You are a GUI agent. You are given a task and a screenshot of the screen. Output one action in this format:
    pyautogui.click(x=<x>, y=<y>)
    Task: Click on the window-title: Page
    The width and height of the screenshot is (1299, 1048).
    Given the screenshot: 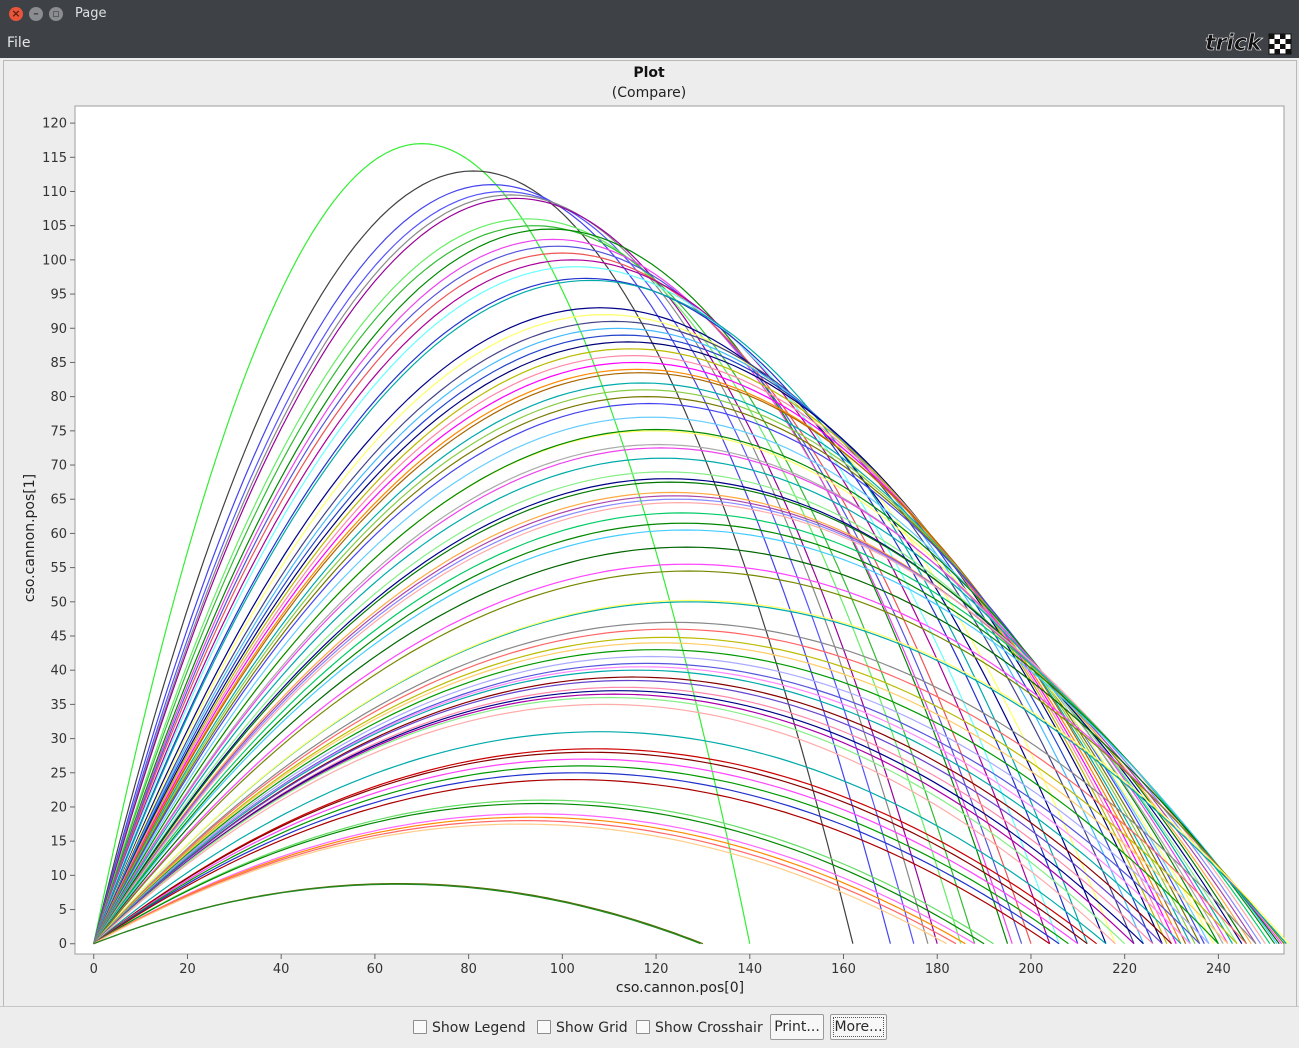 What is the action you would take?
    pyautogui.click(x=91, y=13)
    